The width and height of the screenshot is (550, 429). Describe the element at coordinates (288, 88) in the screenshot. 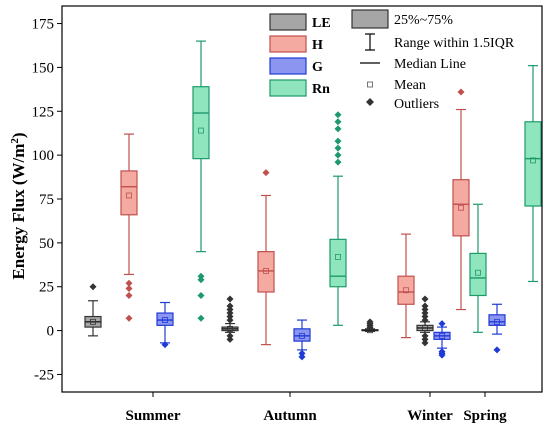

I see `legend-swatch-rn` at that location.